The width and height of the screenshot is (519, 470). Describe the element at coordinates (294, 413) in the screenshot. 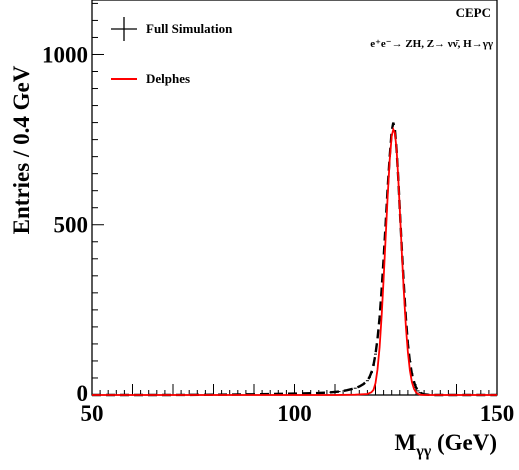

I see `x-tick-label: 100` at that location.